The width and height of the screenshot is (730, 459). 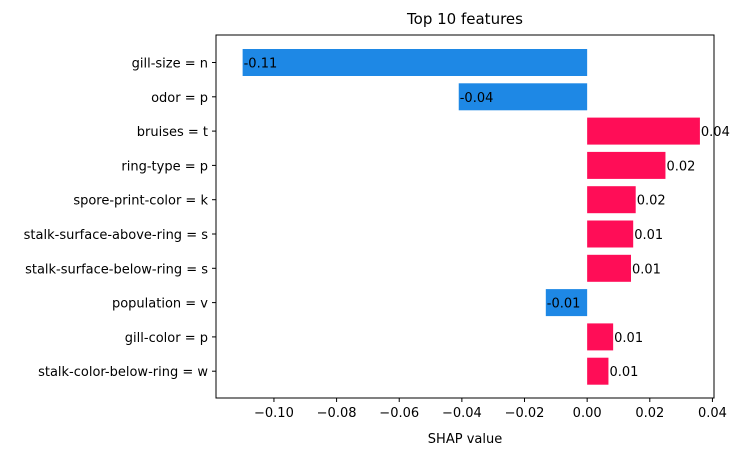 What do you see at coordinates (261, 64) in the screenshot?
I see `bar-value-label: -0.11` at bounding box center [261, 64].